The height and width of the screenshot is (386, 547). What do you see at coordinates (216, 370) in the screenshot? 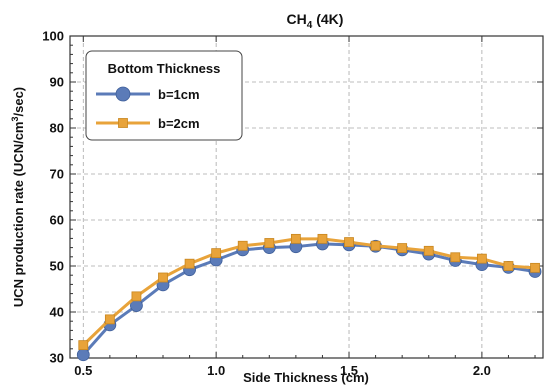
I see `x-tick-label: 1.0` at bounding box center [216, 370].